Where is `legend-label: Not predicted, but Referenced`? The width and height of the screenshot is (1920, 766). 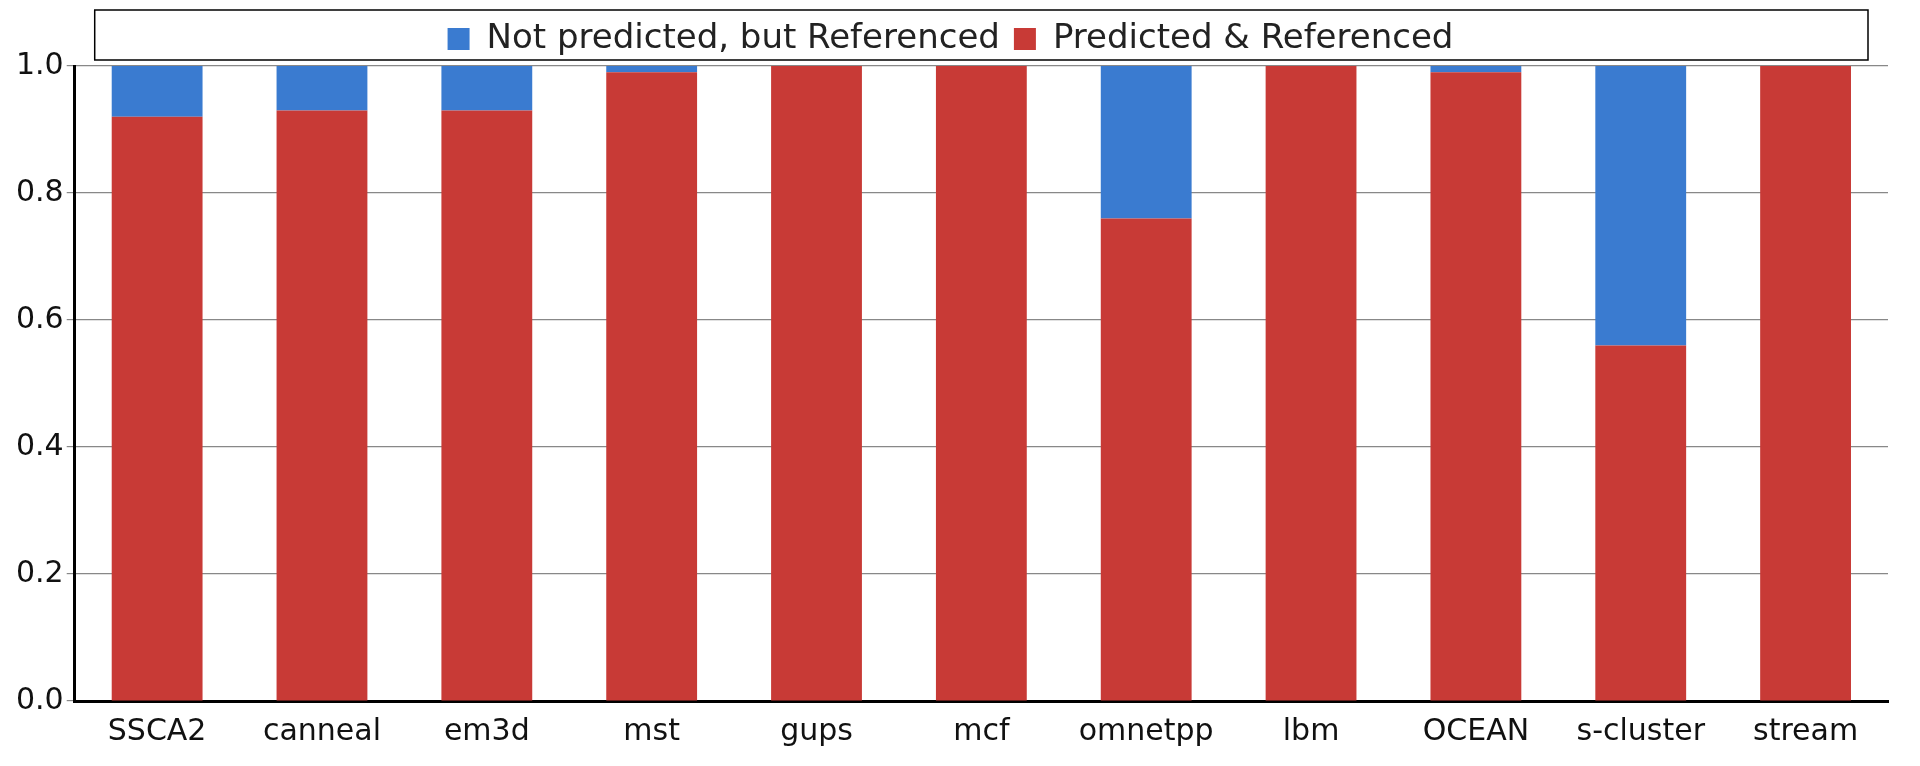 legend-label: Not predicted, but Referenced is located at coordinates (743, 35).